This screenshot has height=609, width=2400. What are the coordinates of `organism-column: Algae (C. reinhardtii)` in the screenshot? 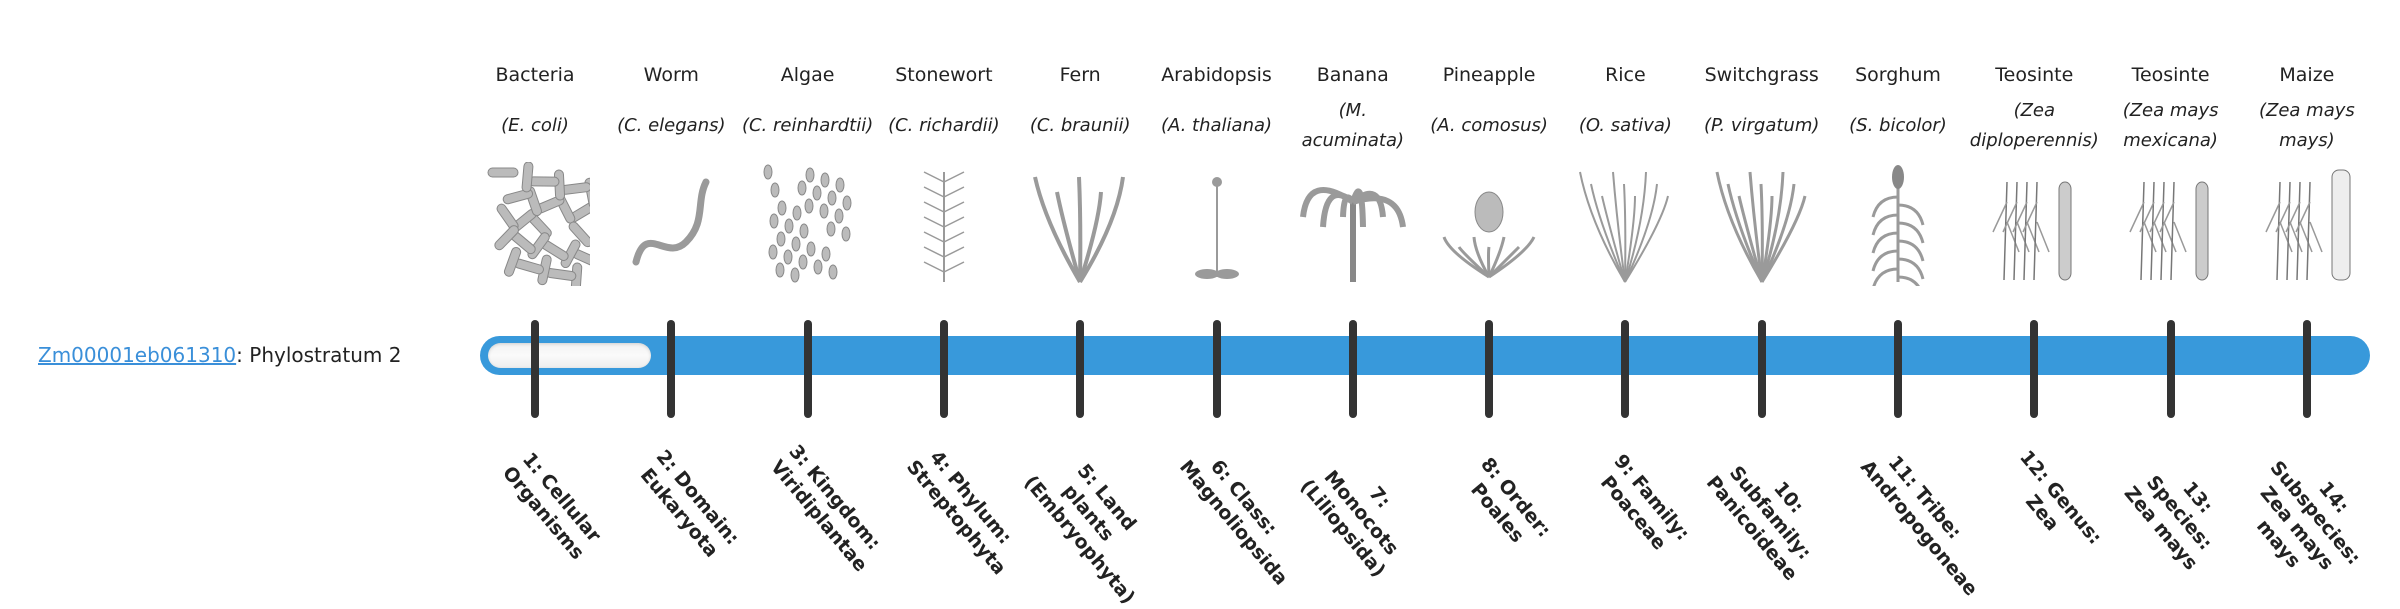 It's located at (808, 173).